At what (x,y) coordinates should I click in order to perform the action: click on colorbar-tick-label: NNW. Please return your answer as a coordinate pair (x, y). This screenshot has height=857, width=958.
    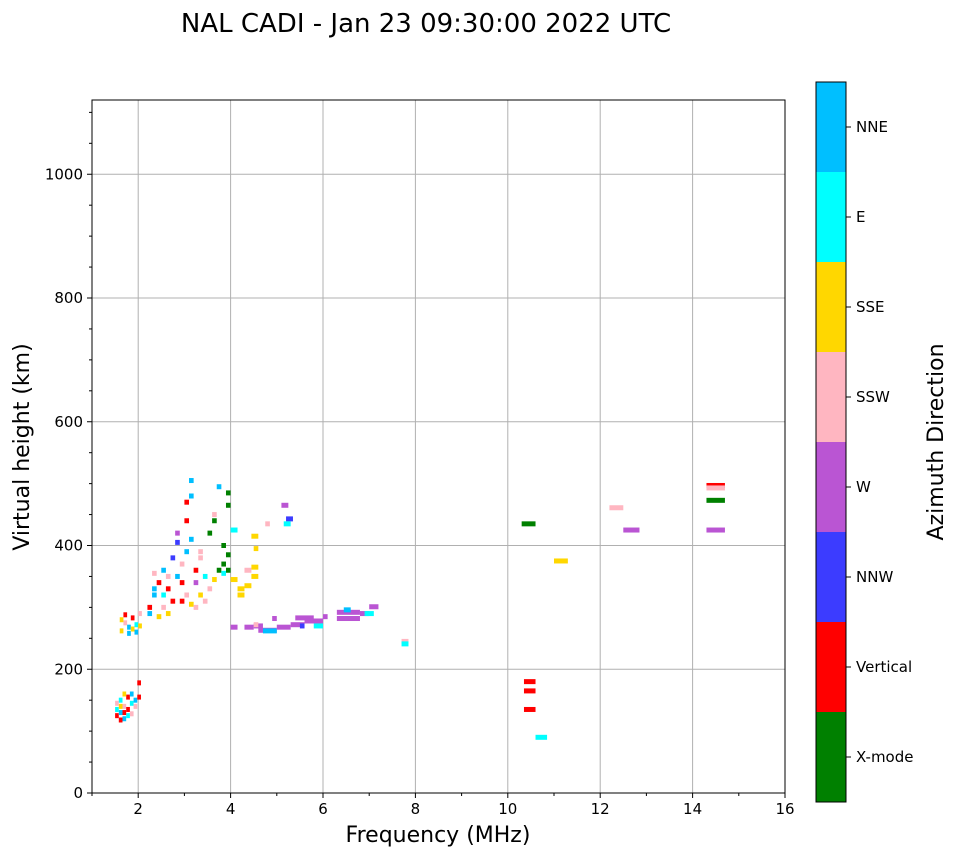
    Looking at the image, I should click on (874, 577).